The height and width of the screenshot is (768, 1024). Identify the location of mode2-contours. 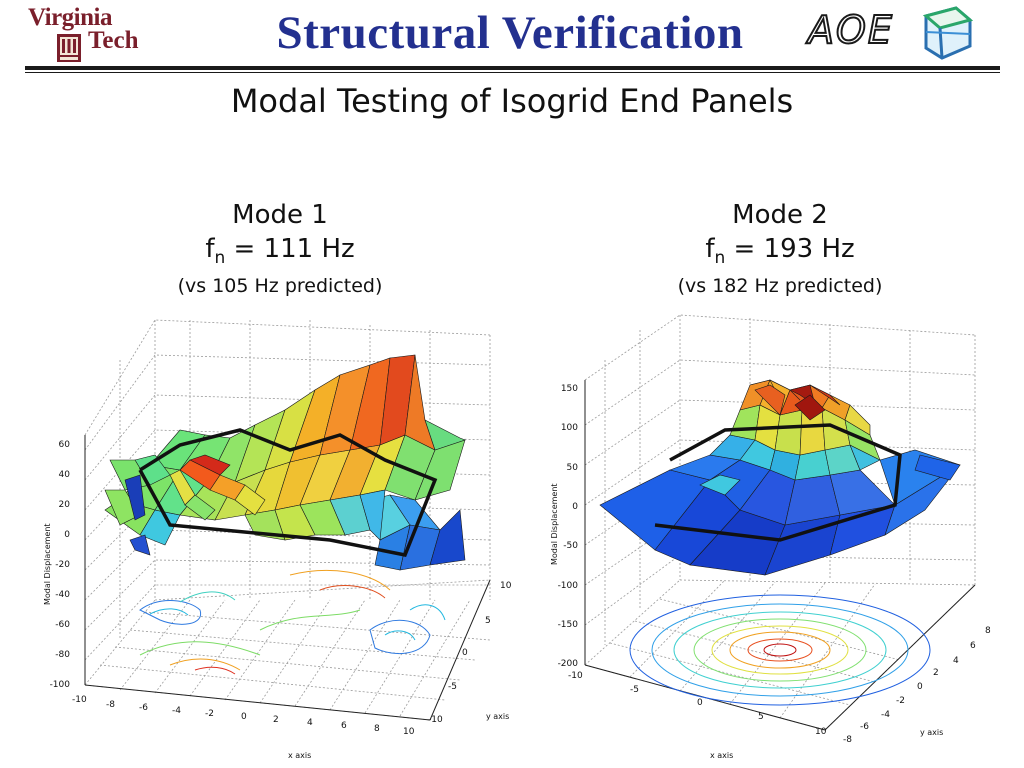
(780, 650).